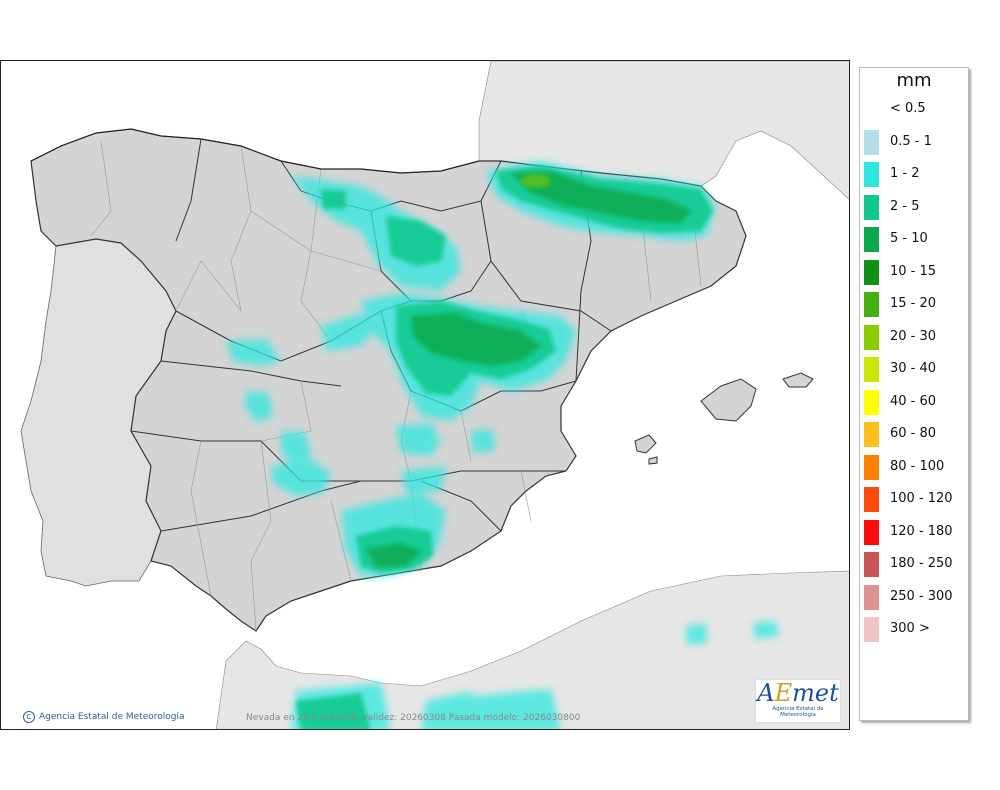  I want to click on legend-item: 15 - 20, so click(914, 304).